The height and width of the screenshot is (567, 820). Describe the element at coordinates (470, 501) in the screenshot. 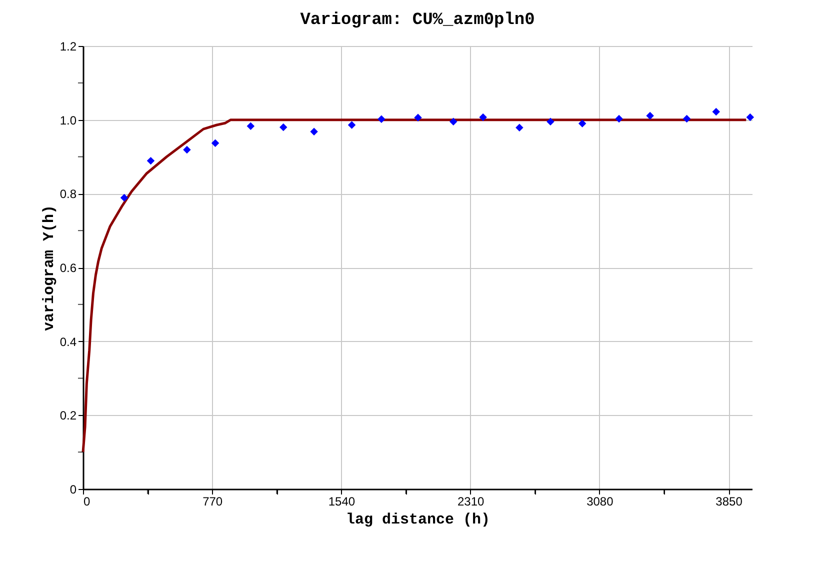

I see `x-tick-label: 2310` at that location.